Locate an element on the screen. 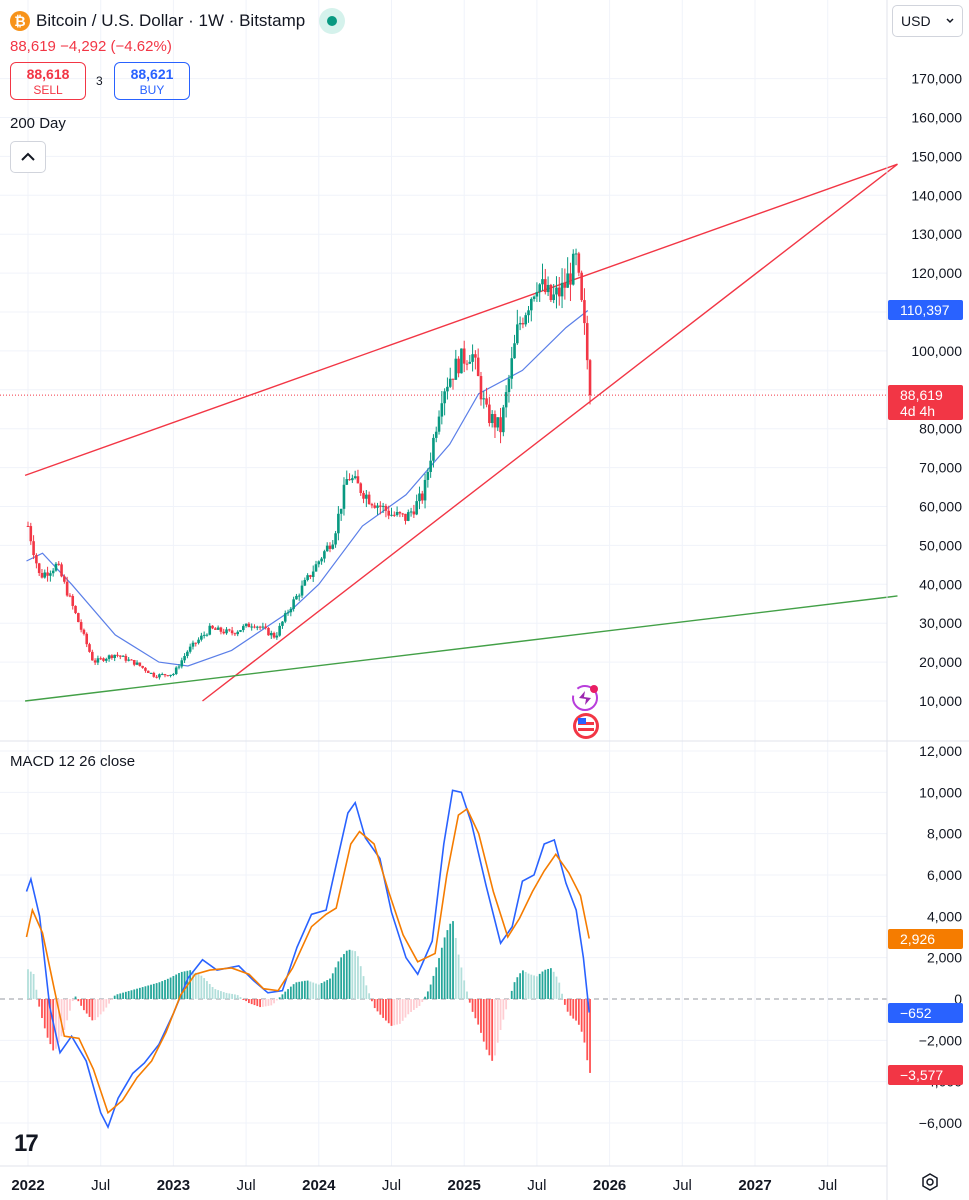  buy-button: 88,621 BUY is located at coordinates (152, 81).